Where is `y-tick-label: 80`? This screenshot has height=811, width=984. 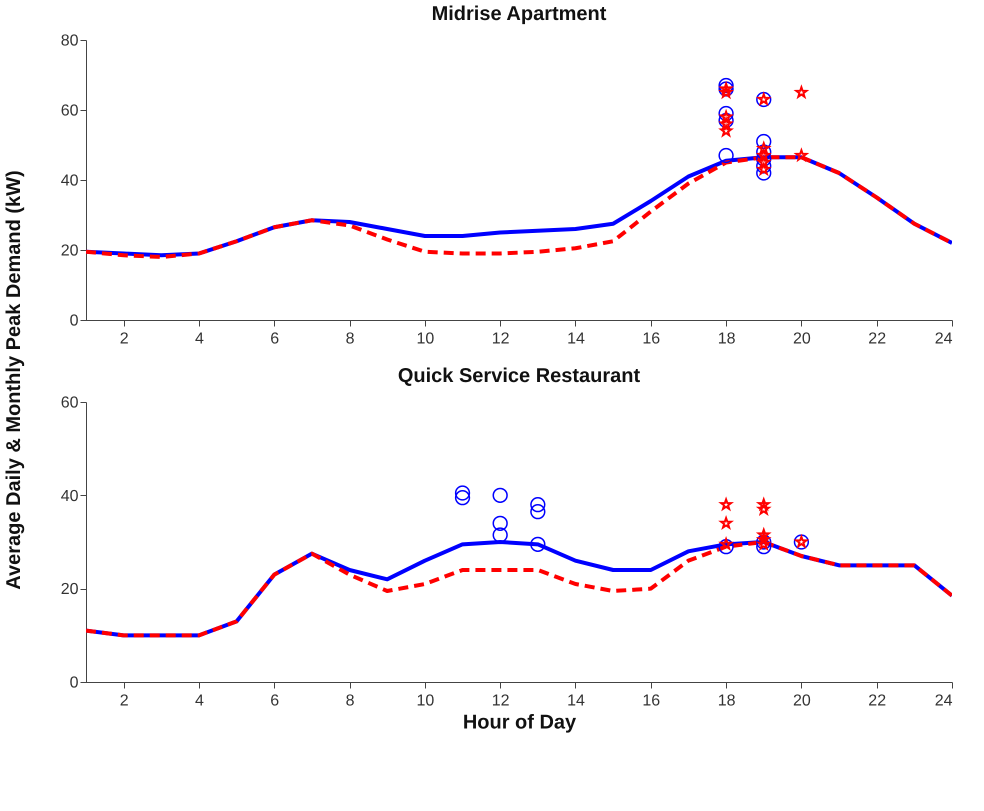 y-tick-label: 80 is located at coordinates (69, 41).